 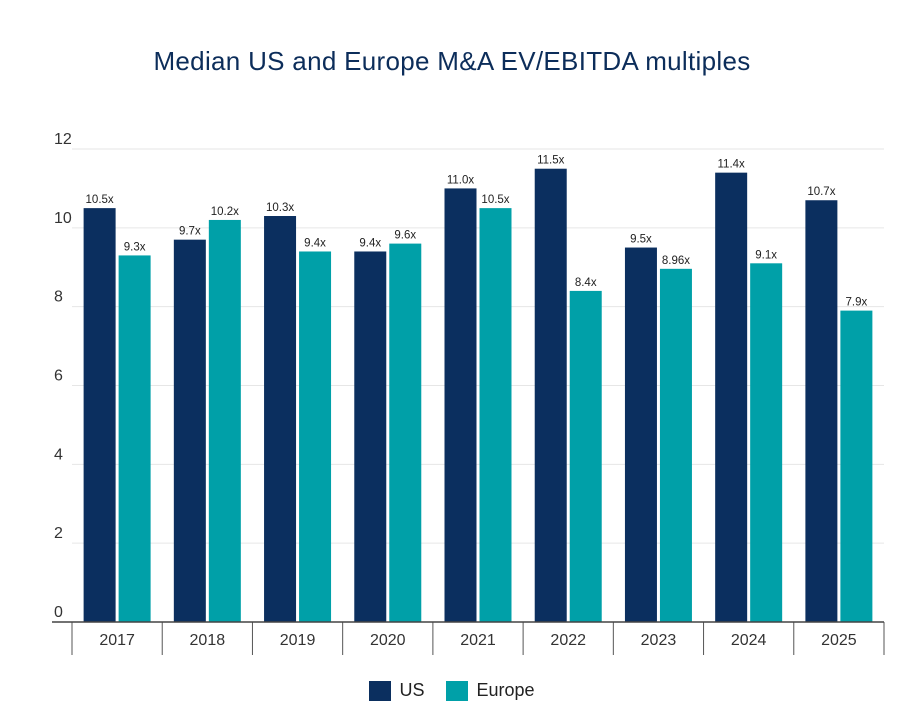 I want to click on data-label: 9.7x, so click(x=190, y=232).